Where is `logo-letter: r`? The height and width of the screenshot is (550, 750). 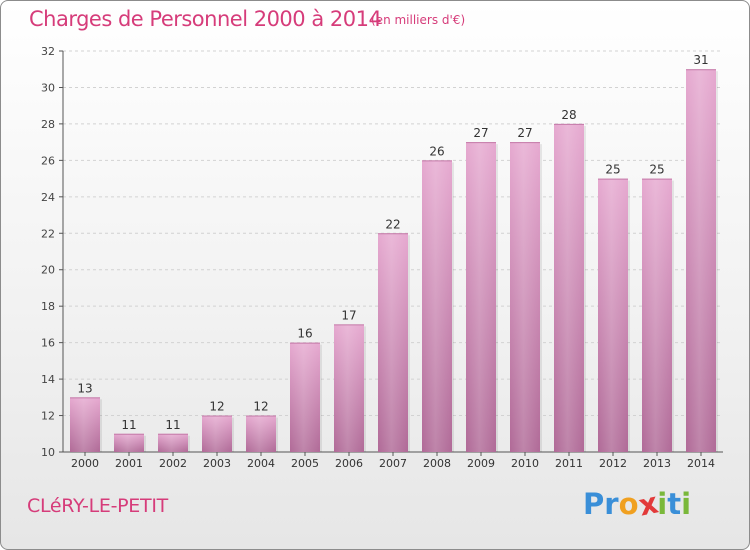 logo-letter: r is located at coordinates (611, 504).